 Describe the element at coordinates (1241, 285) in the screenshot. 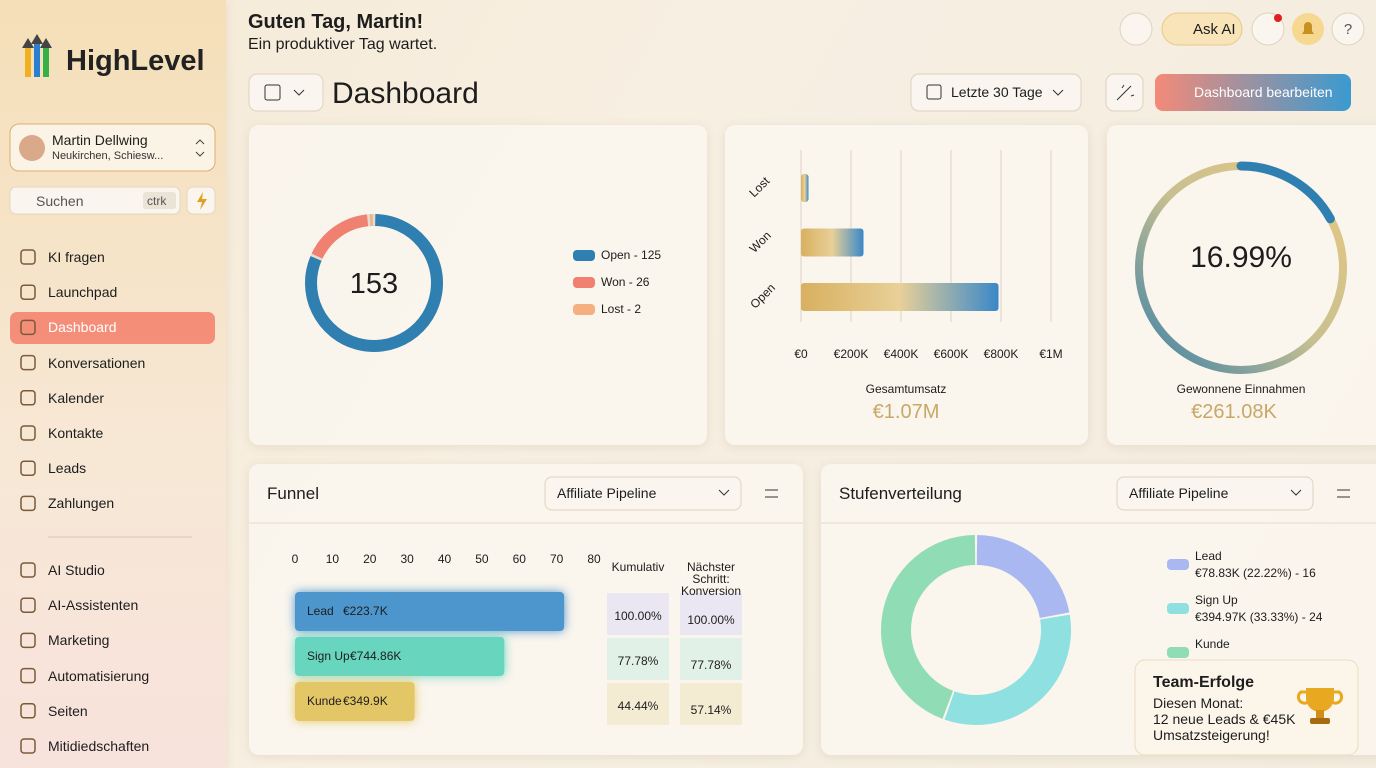

I see `gauge-card` at that location.